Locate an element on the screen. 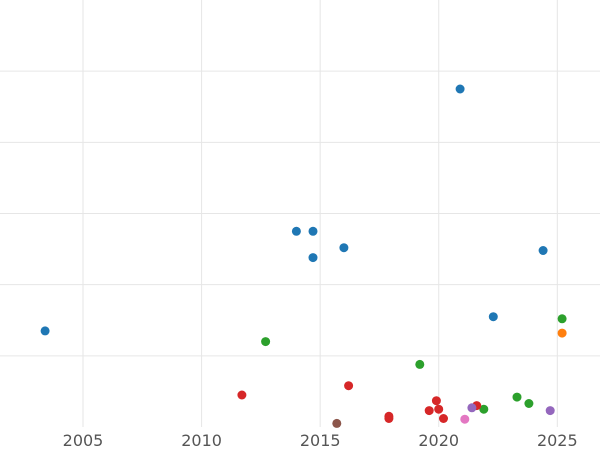  x-tick-label: 2005 is located at coordinates (83, 440).